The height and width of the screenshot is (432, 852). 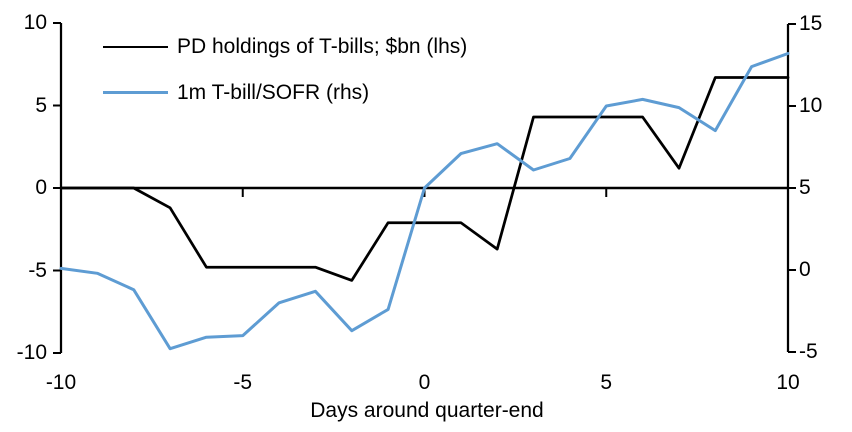 What do you see at coordinates (808, 351) in the screenshot?
I see `rhs-tick-label: -5` at bounding box center [808, 351].